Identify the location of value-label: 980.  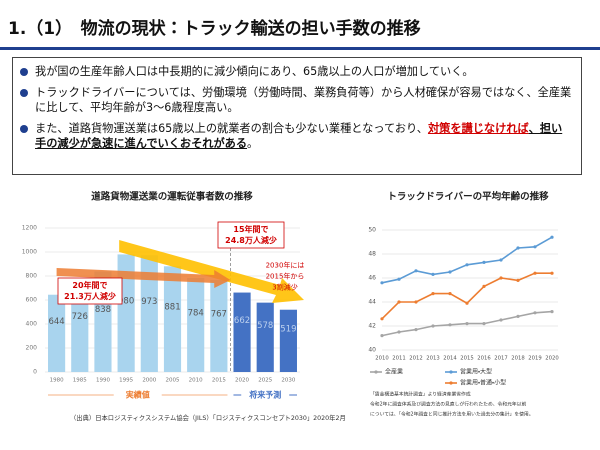
(126, 302).